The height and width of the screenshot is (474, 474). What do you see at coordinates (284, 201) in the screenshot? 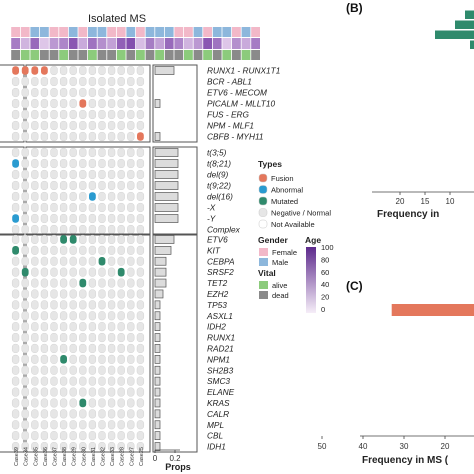
I see `legend-type-label: Mutated` at bounding box center [284, 201].